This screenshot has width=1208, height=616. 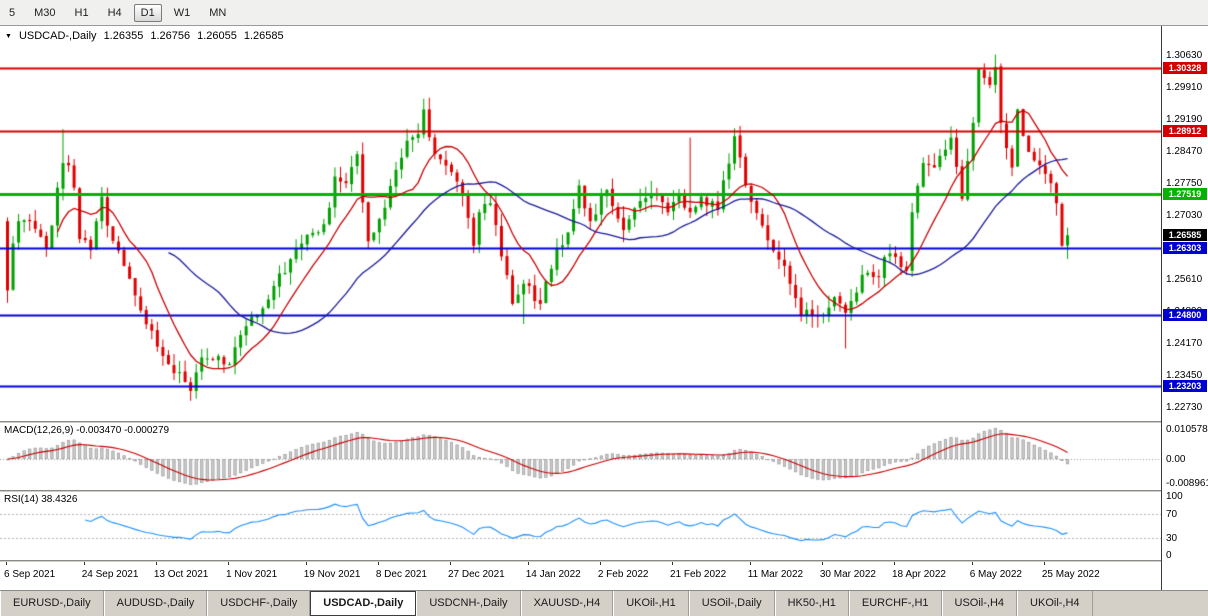 What do you see at coordinates (580, 456) in the screenshot?
I see `macd-chart-canvas` at bounding box center [580, 456].